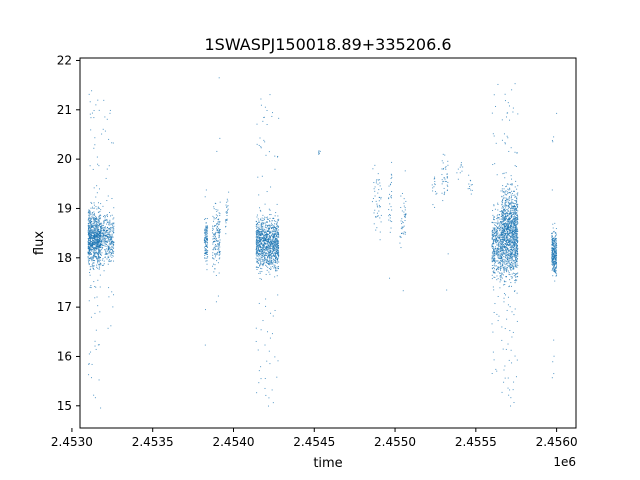  Describe the element at coordinates (64, 258) in the screenshot. I see `y-tick-label: 18` at that location.